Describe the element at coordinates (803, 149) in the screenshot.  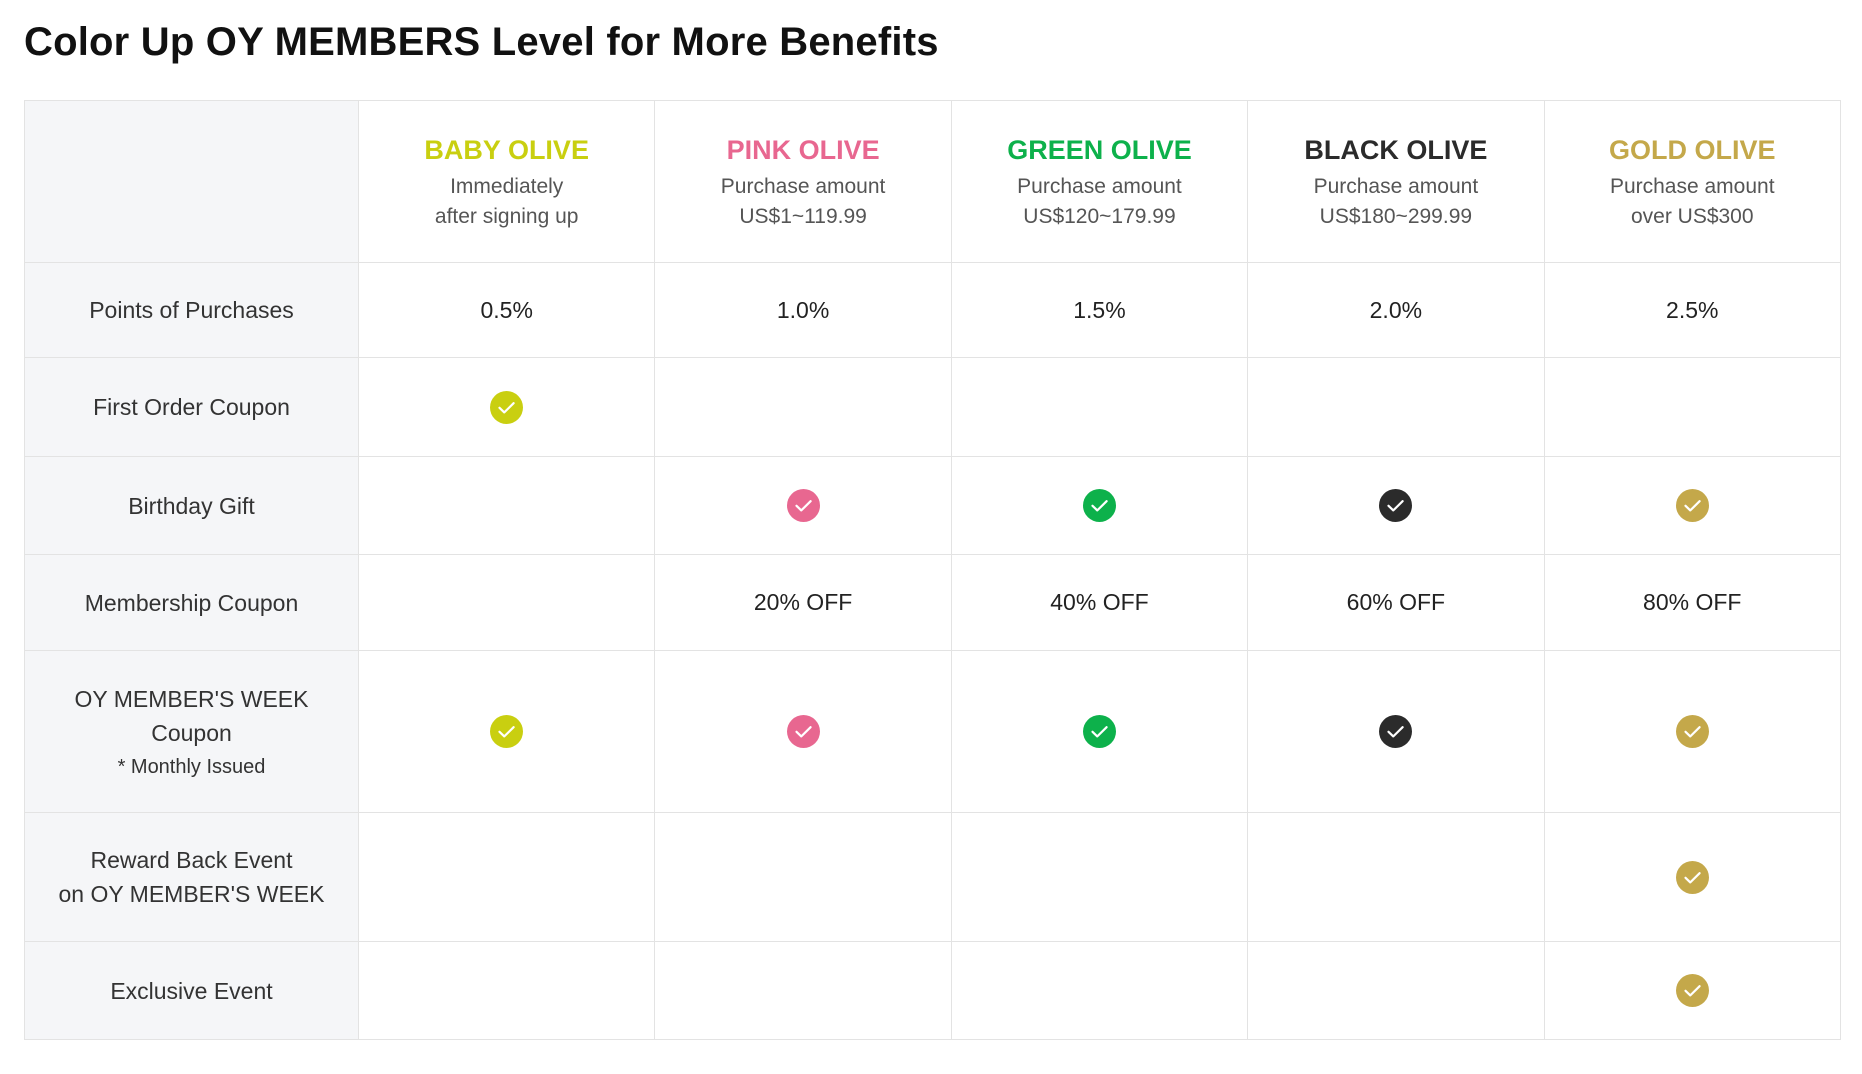
I see `tier-name: PINK OLIVE` at that location.